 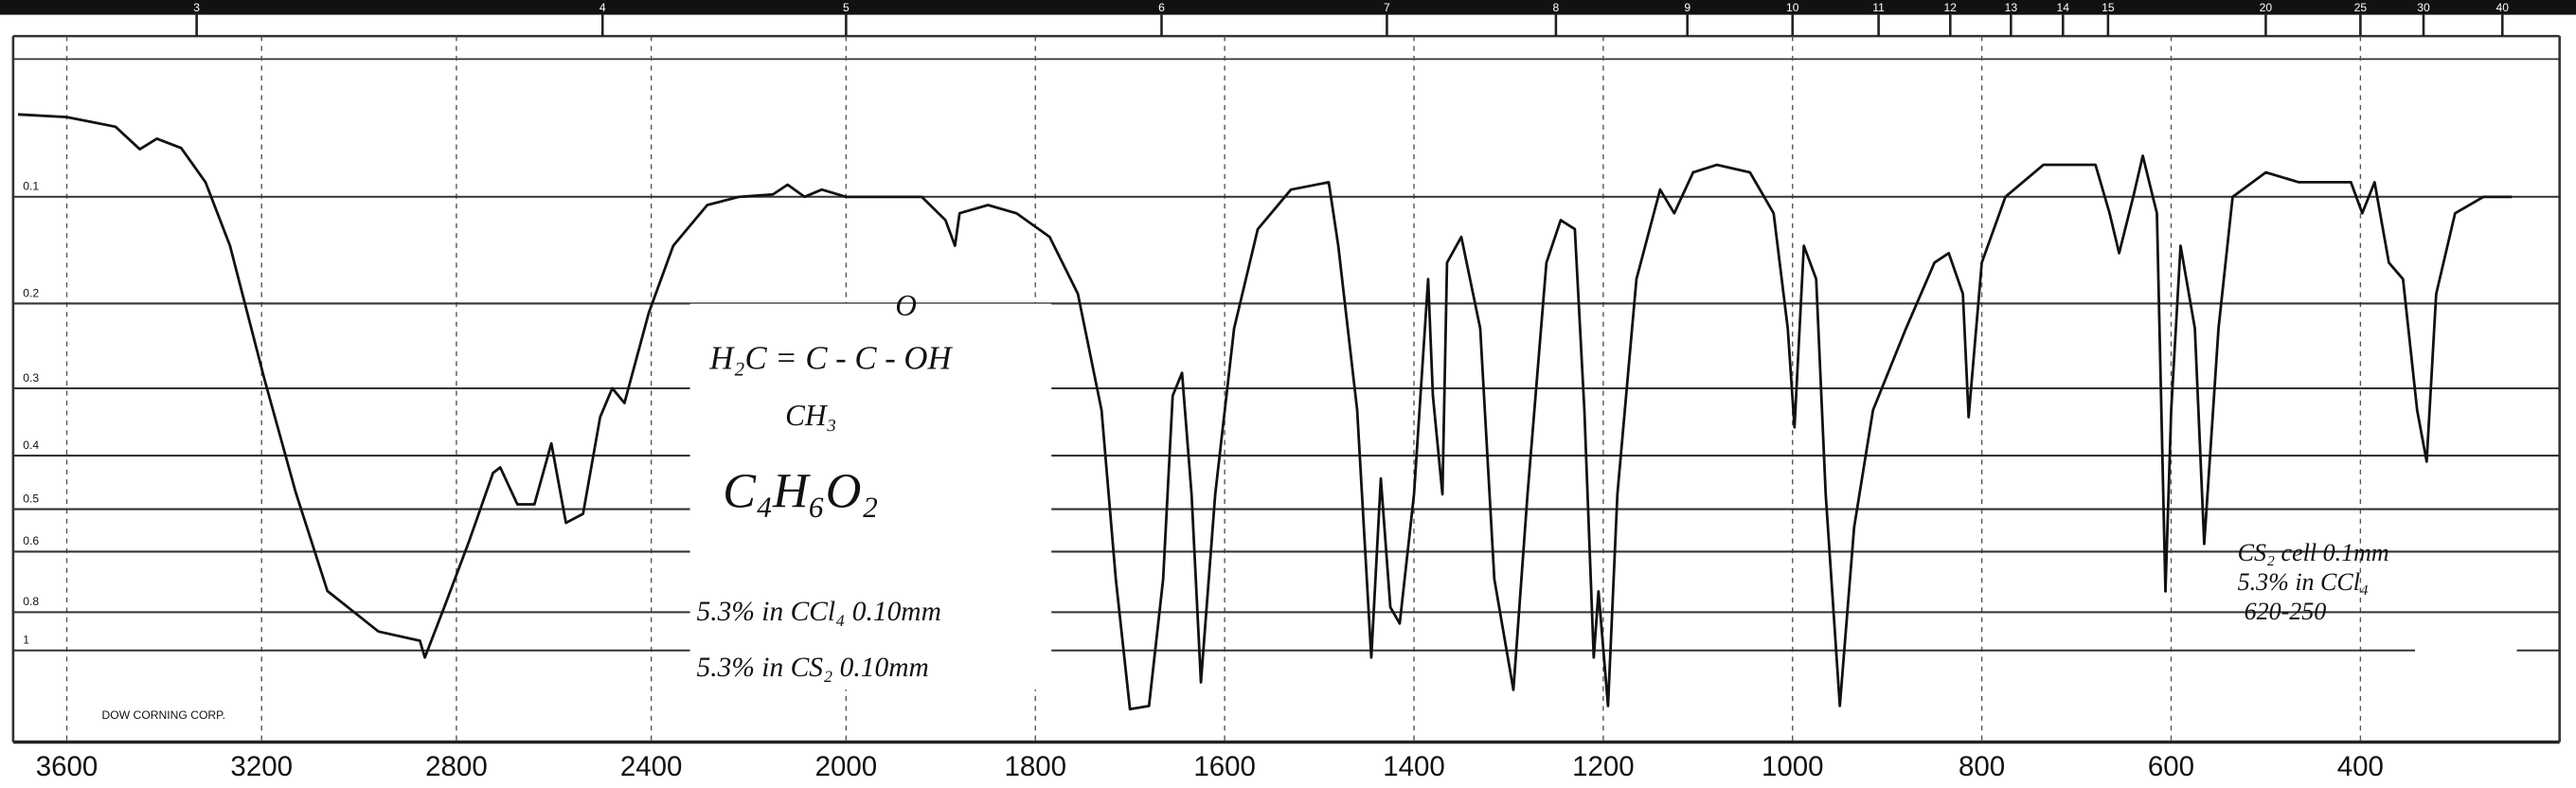 What do you see at coordinates (31, 186) in the screenshot?
I see `y-tick-label: 0.1` at bounding box center [31, 186].